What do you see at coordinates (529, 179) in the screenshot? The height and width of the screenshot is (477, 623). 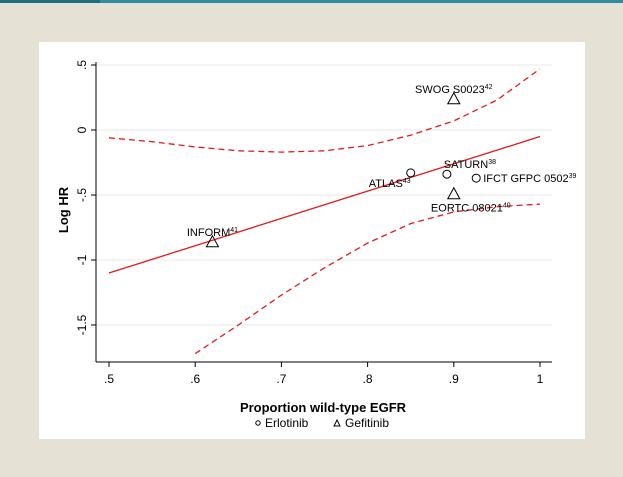 I see `point-label: IFCT GFPC 050239` at bounding box center [529, 179].